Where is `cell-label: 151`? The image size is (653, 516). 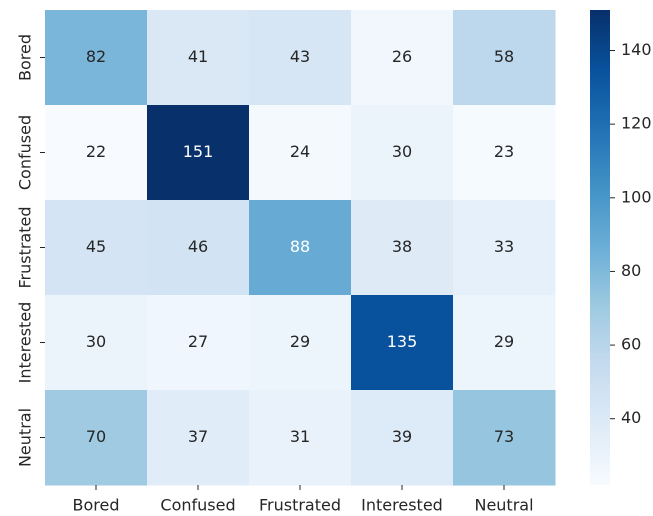 cell-label: 151 is located at coordinates (198, 151).